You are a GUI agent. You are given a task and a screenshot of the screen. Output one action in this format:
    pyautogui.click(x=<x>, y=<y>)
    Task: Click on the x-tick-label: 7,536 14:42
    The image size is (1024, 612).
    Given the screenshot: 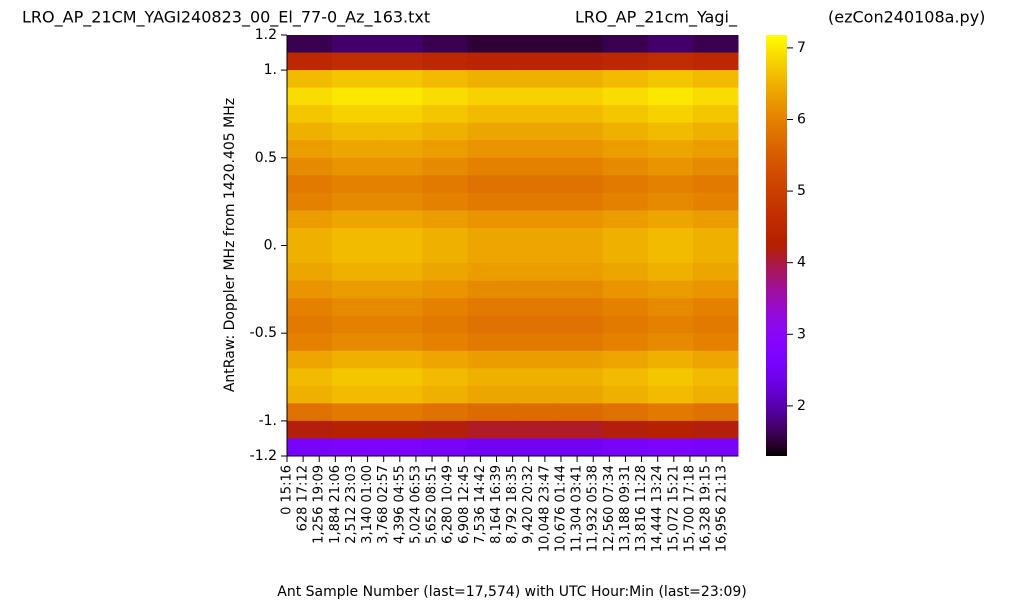 What is the action you would take?
    pyautogui.click(x=480, y=504)
    